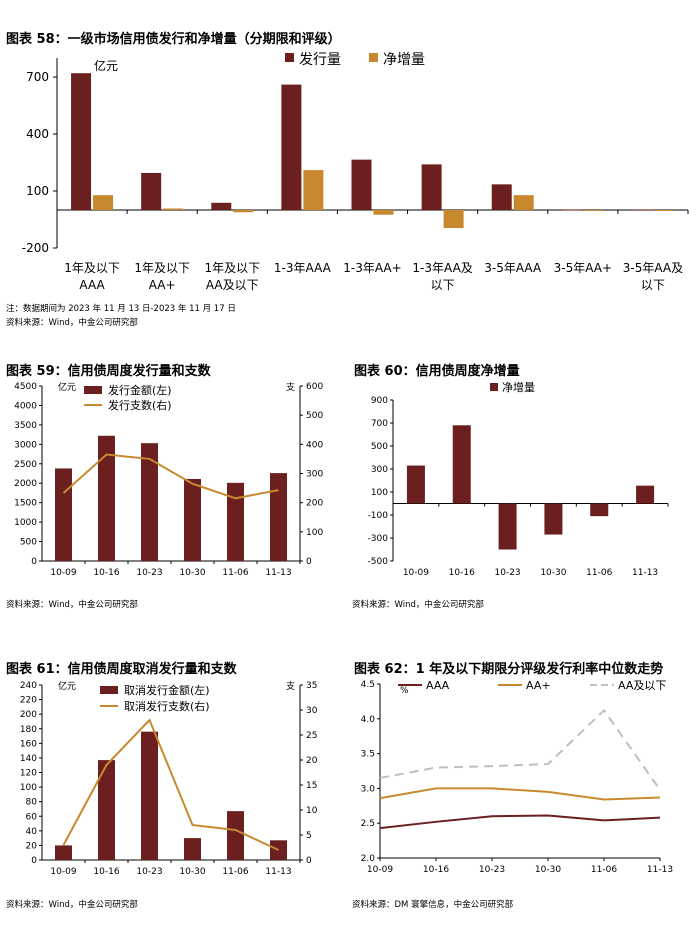  What do you see at coordinates (28, 744) in the screenshot?
I see `chart-61-left-tick-label: 160` at bounding box center [28, 744].